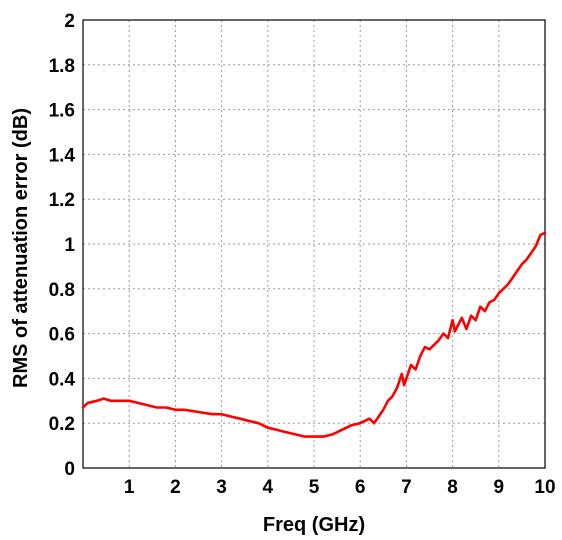  I want to click on y-axis-title: RMS of attenuation error (dB), so click(21, 248).